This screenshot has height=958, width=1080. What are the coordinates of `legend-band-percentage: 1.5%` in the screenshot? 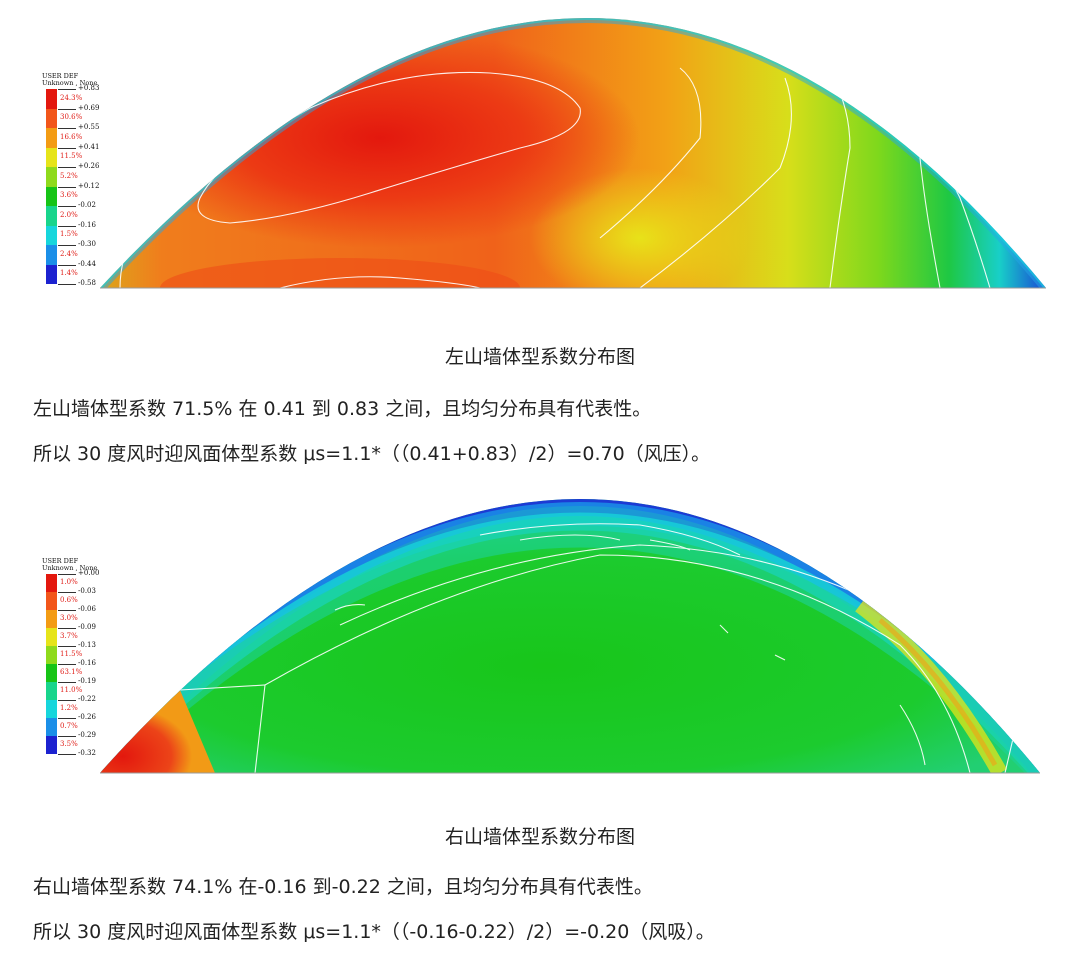 It's located at (69, 234).